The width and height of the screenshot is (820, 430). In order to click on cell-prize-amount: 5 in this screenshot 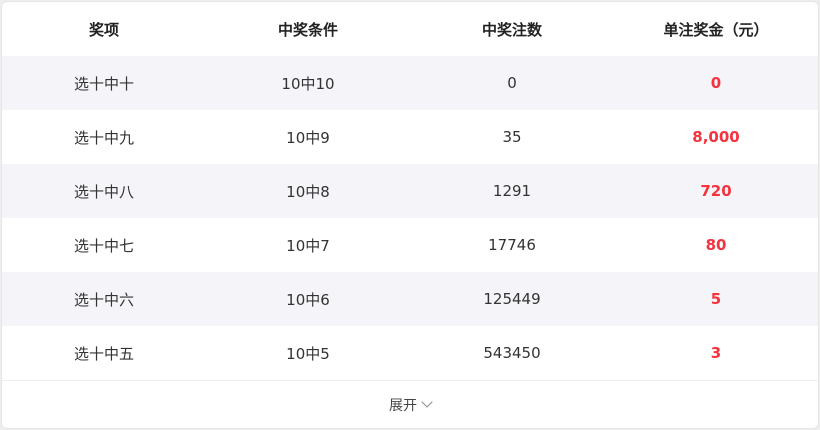, I will do `click(716, 299)`.